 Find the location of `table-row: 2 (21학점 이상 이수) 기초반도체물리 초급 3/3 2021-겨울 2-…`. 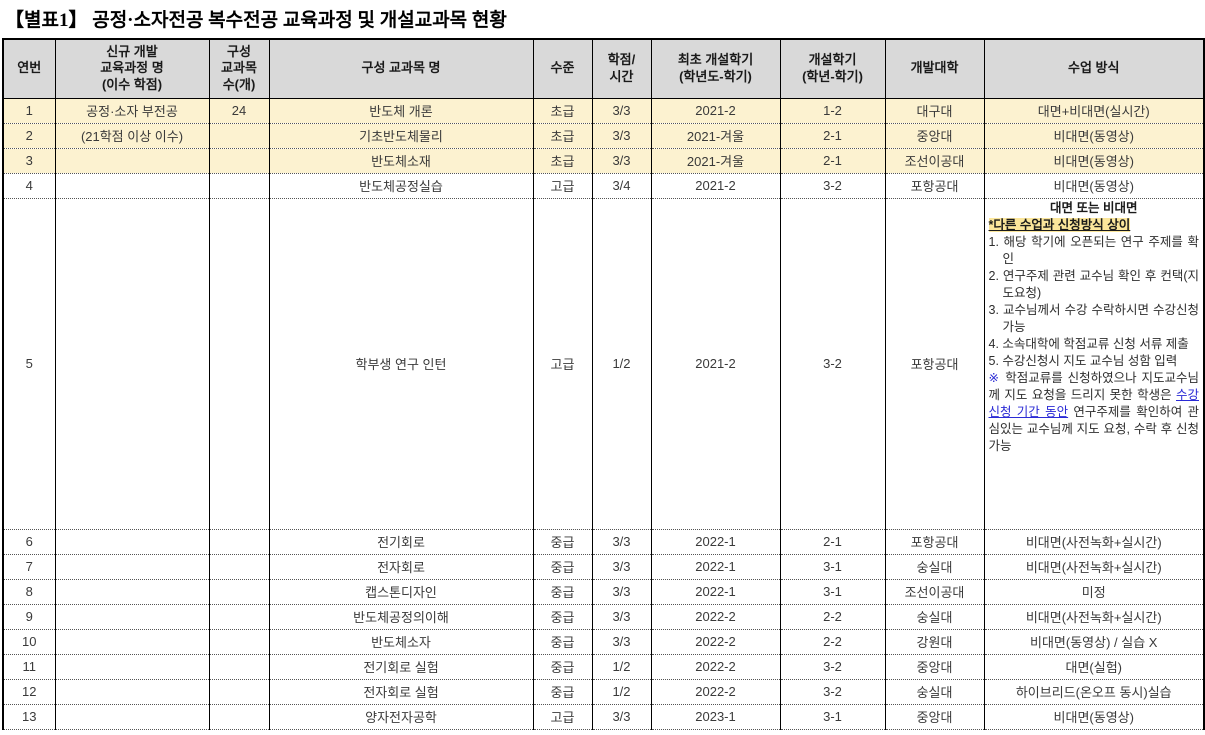

table-row: 2 (21학점 이상 이수) 기초반도체물리 초급 3/3 2021-겨울 2-… is located at coordinates (603, 136).